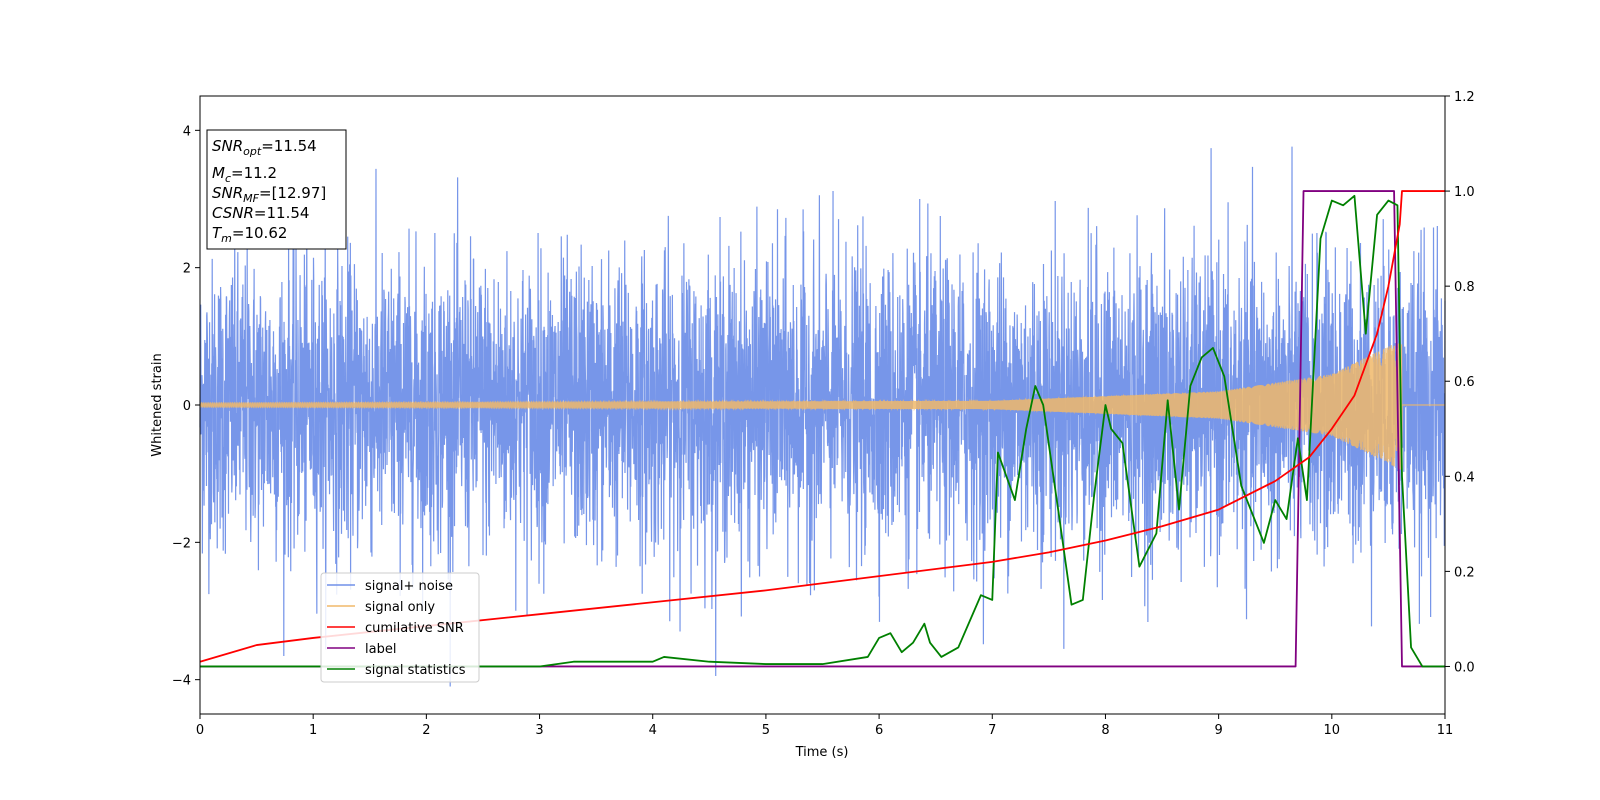 The height and width of the screenshot is (800, 1600). Describe the element at coordinates (822, 406) in the screenshot. I see `series-signal-only-line` at that location.